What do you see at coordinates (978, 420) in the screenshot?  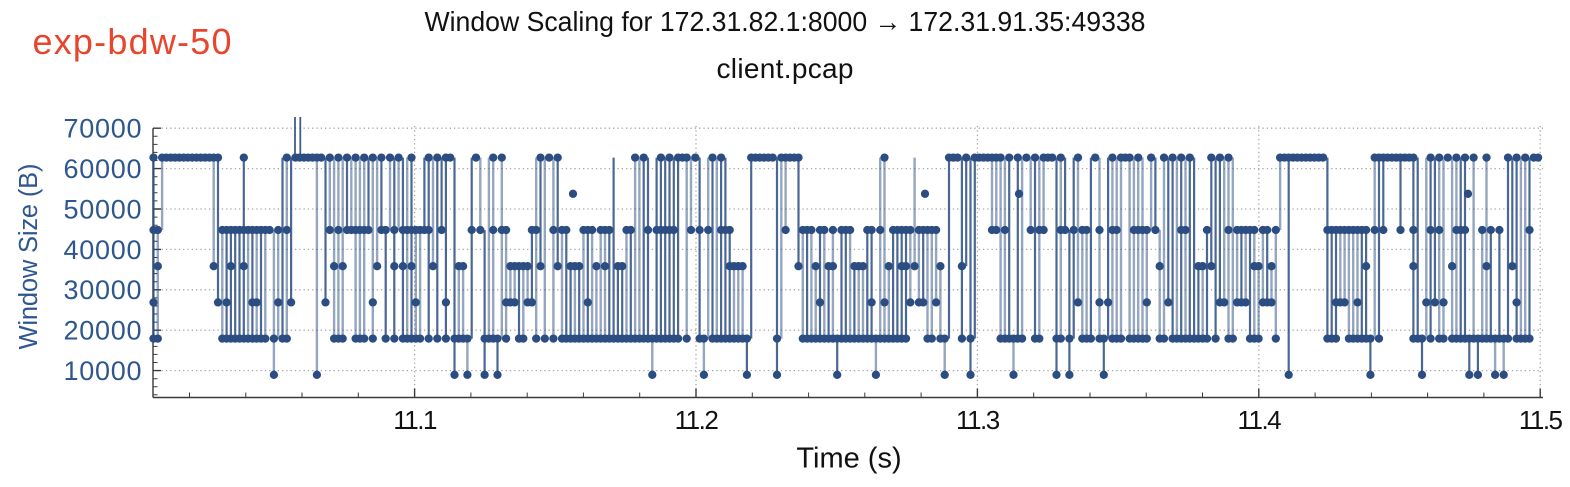 I see `svg-text: 11.3` at bounding box center [978, 420].